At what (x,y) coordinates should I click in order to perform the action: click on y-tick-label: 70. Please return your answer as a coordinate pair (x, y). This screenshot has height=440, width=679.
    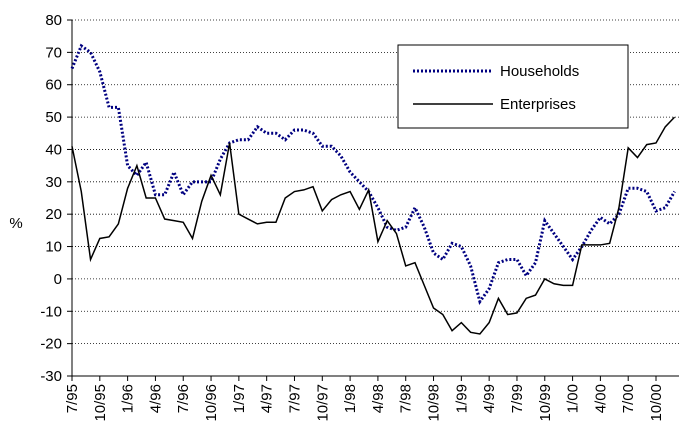
    Looking at the image, I should click on (53, 52).